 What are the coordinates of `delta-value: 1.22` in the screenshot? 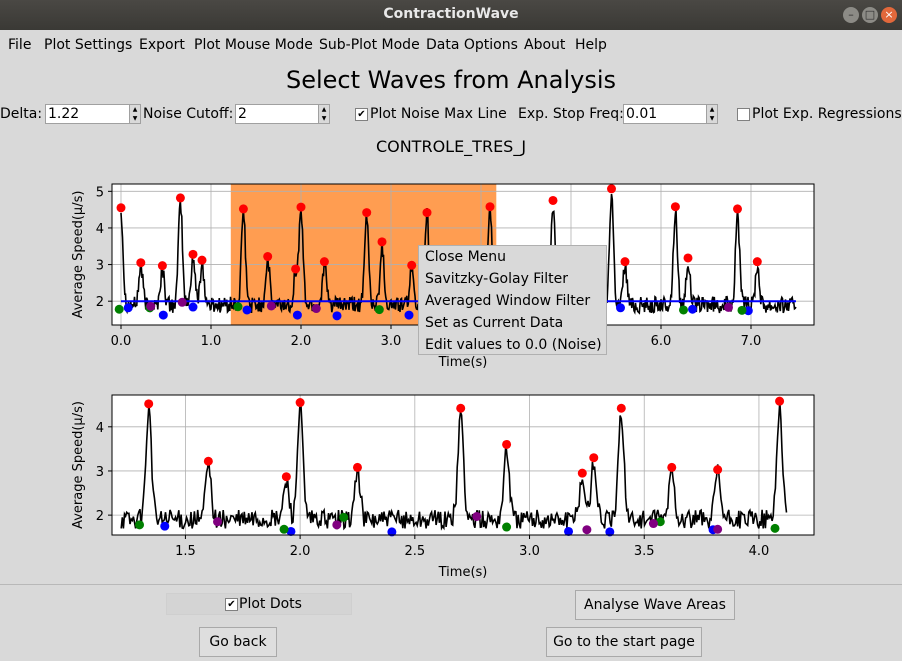 It's located at (64, 114).